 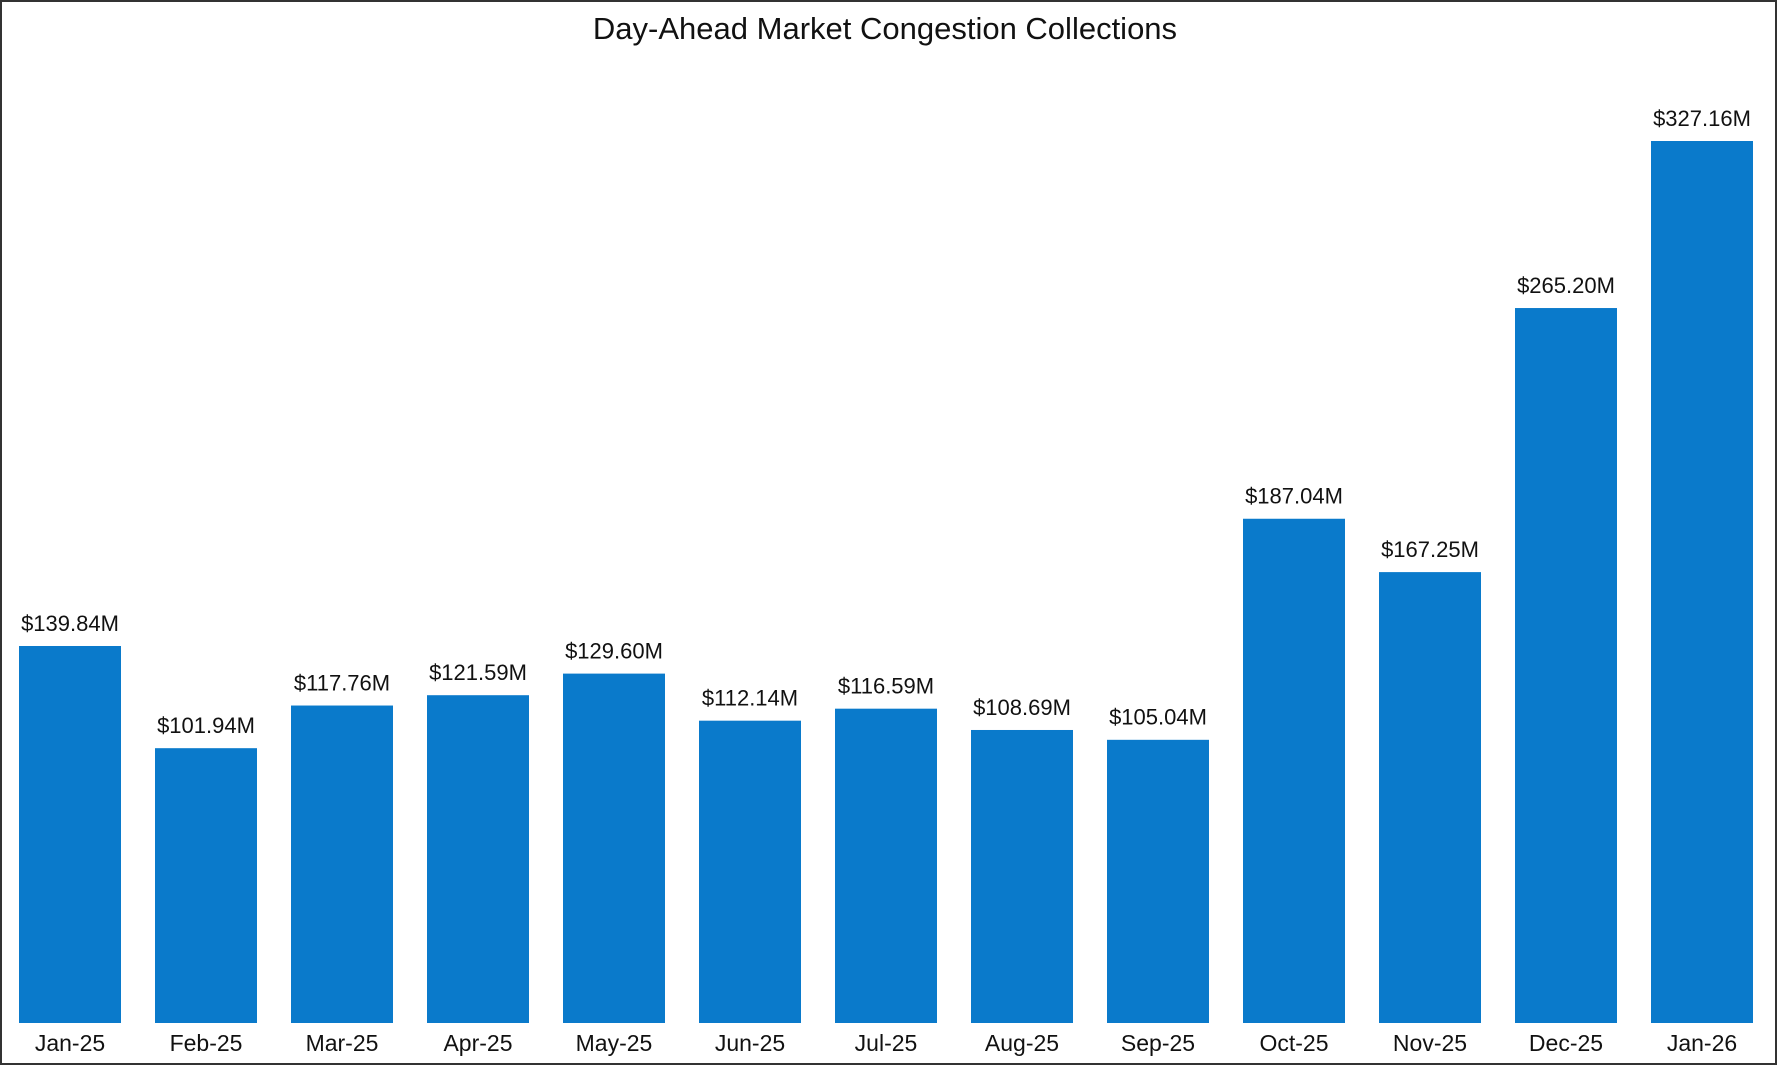 I want to click on x-tick-label: Dec-25, so click(x=1566, y=1043).